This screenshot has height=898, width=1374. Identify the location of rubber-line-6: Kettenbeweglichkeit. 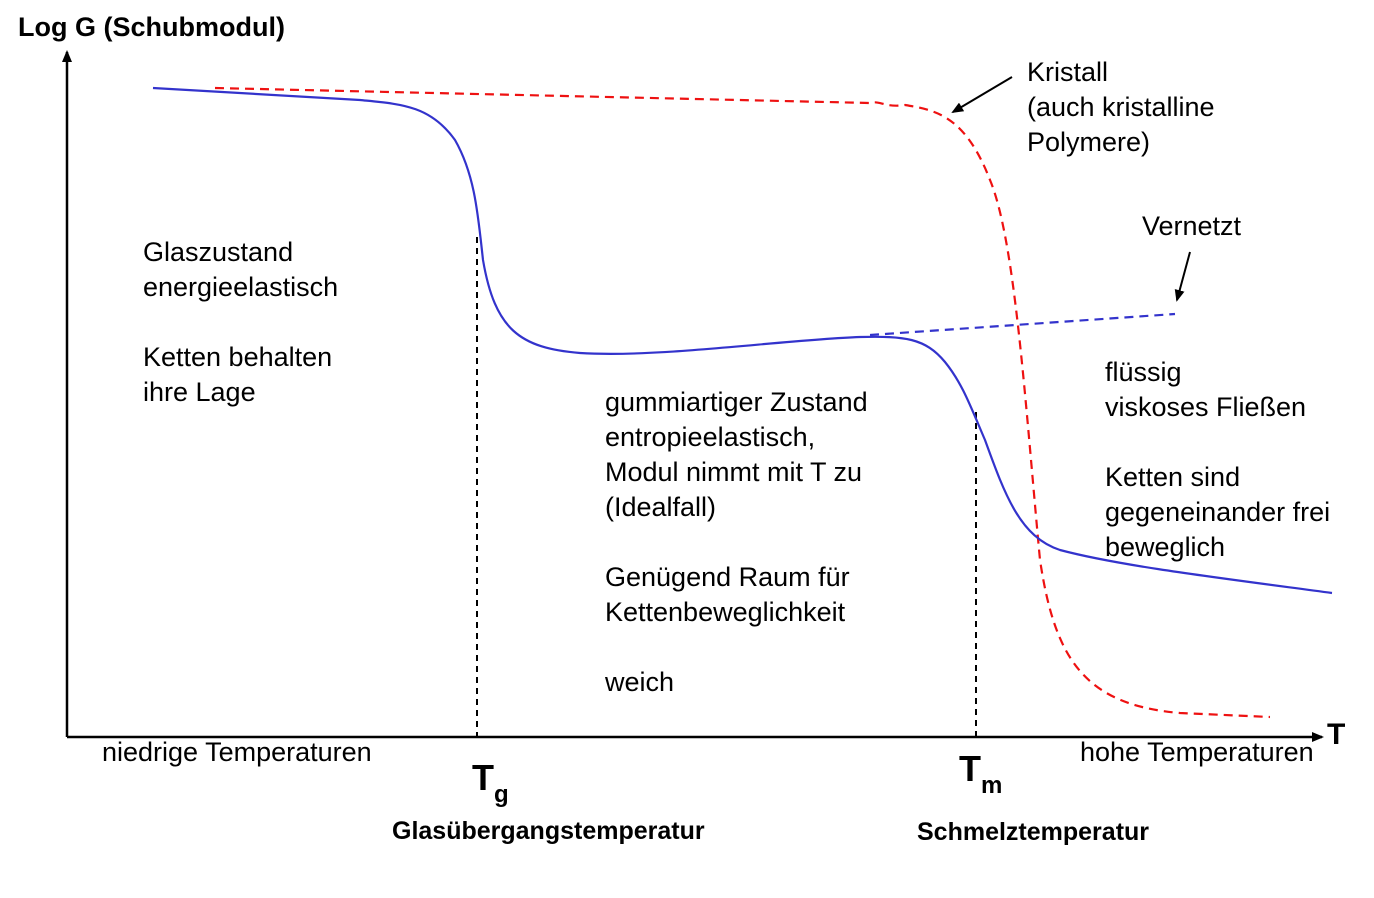
(725, 612).